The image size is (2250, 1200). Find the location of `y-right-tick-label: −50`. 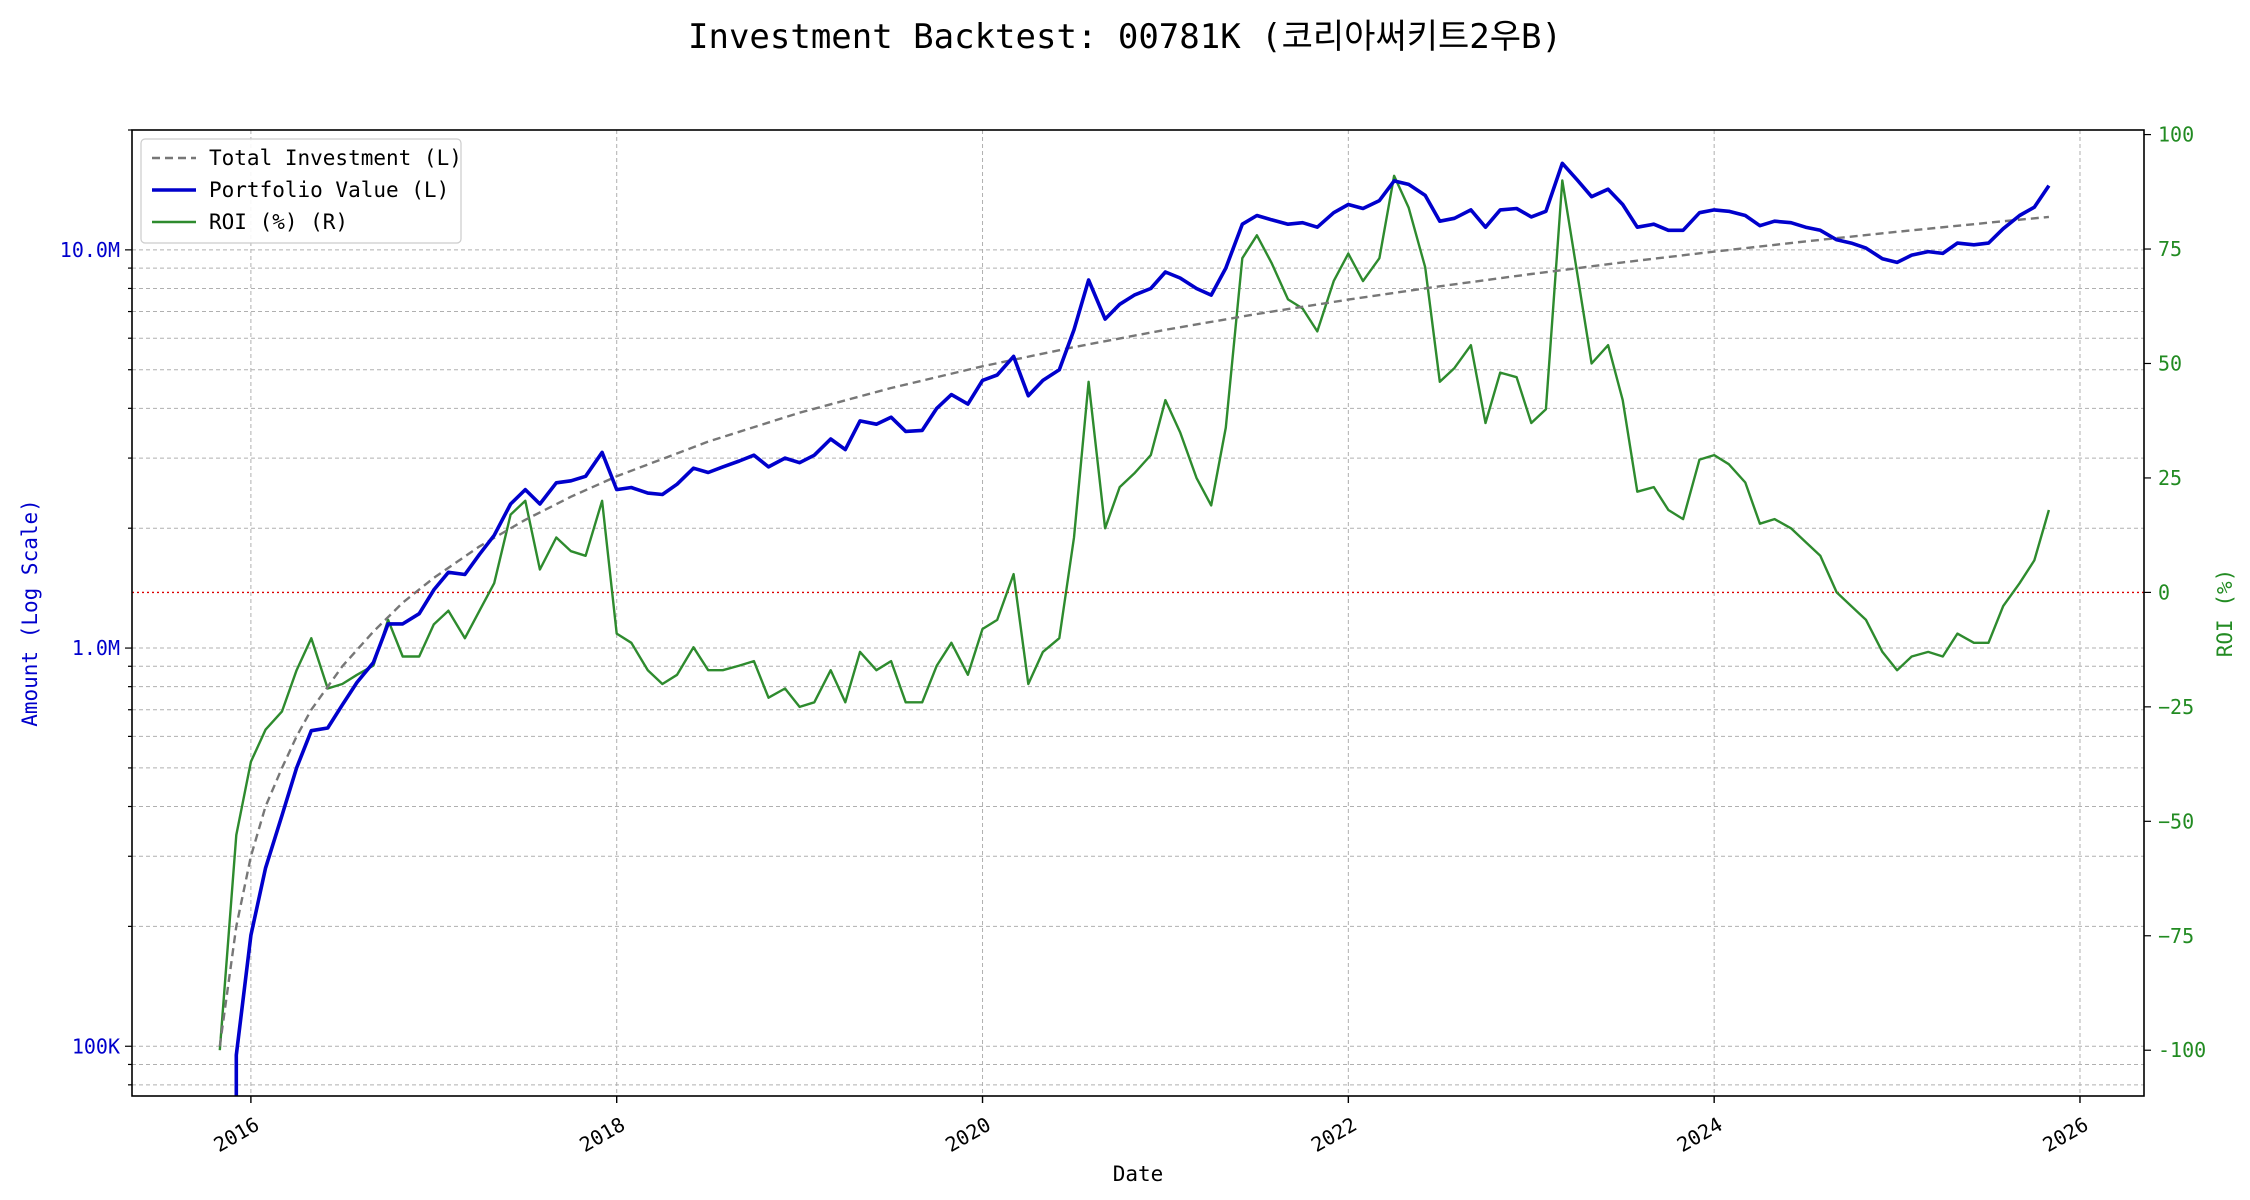

y-right-tick-label: −50 is located at coordinates (2176, 821).